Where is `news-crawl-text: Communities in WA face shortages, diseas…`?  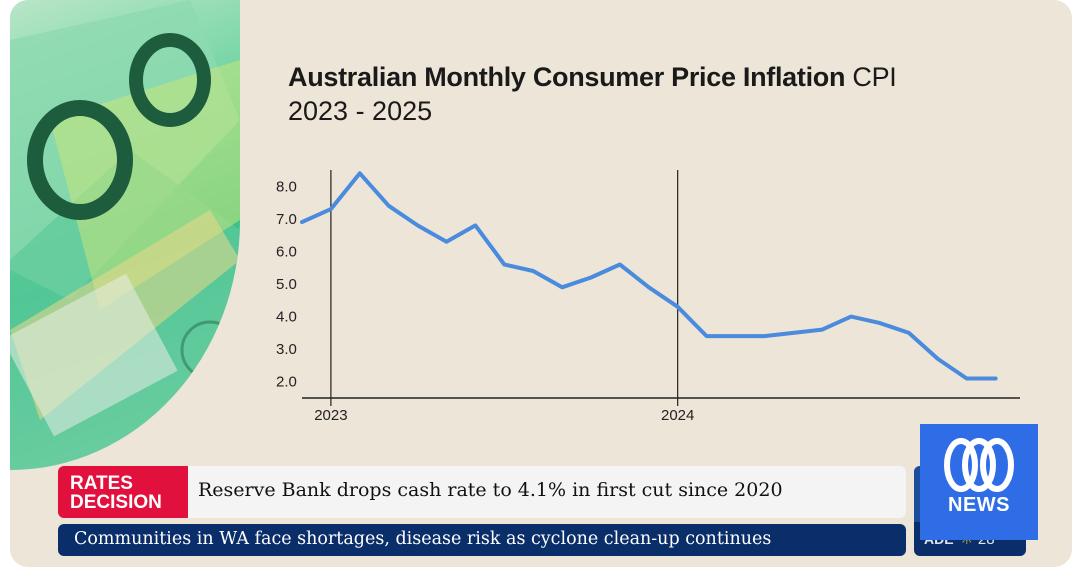 news-crawl-text: Communities in WA face shortages, diseas… is located at coordinates (423, 539).